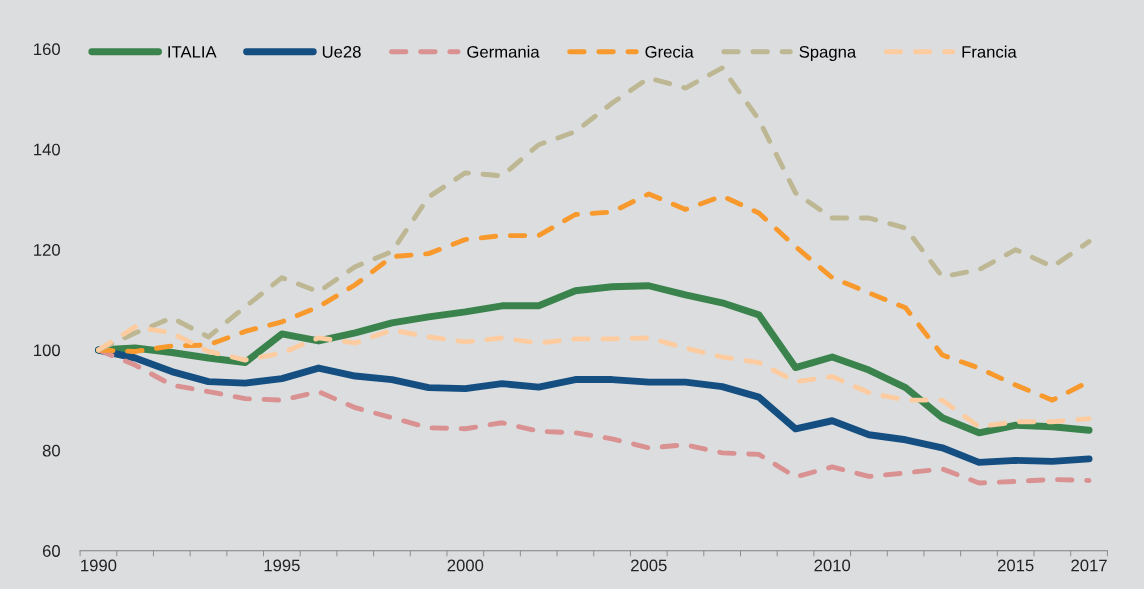 The width and height of the screenshot is (1144, 589). What do you see at coordinates (669, 51) in the screenshot?
I see `legend-label: Grecia` at bounding box center [669, 51].